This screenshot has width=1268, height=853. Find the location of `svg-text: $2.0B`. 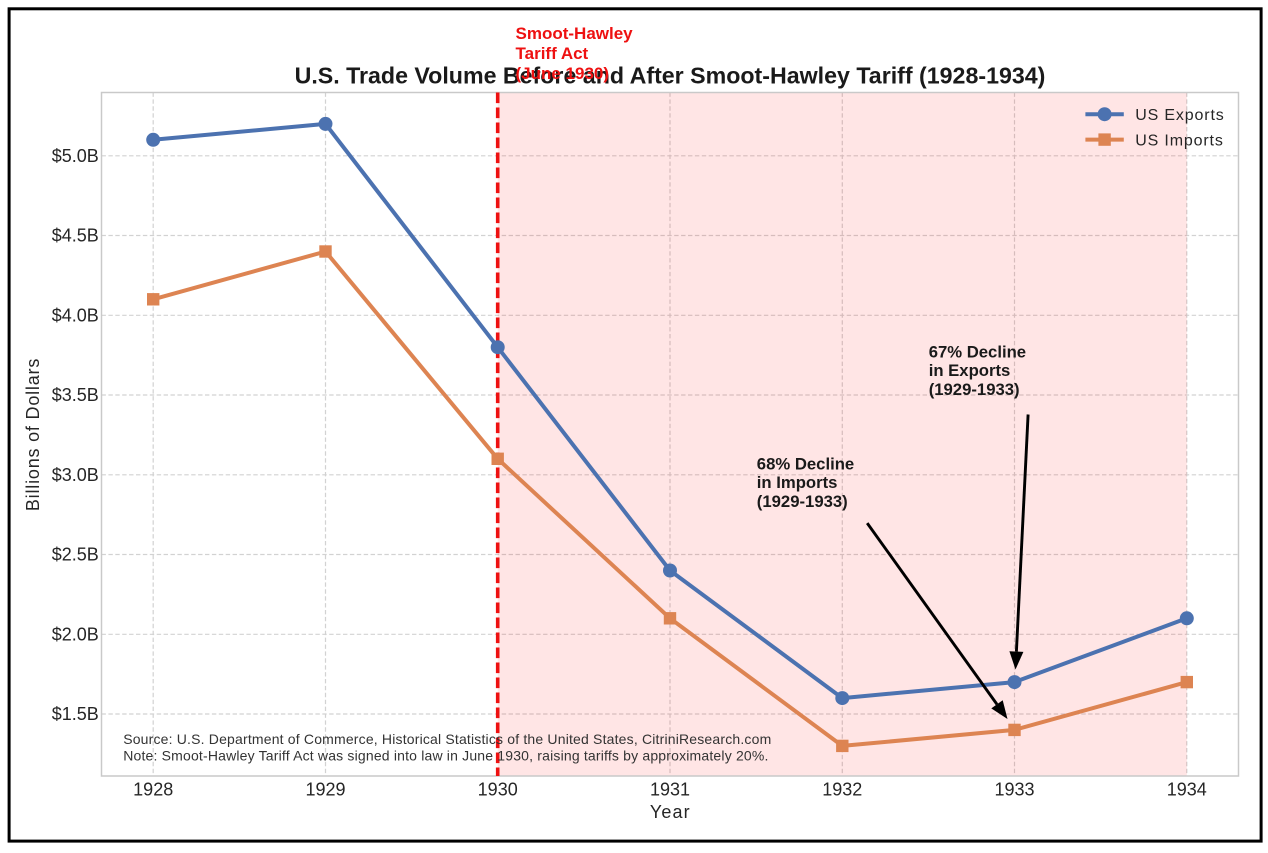

svg-text: $2.0B is located at coordinates (75, 635).